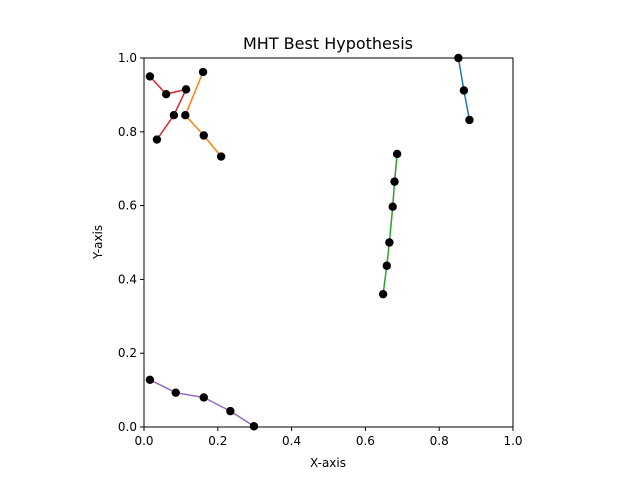  I want to click on x-tick-label: 0.4, so click(291, 441).